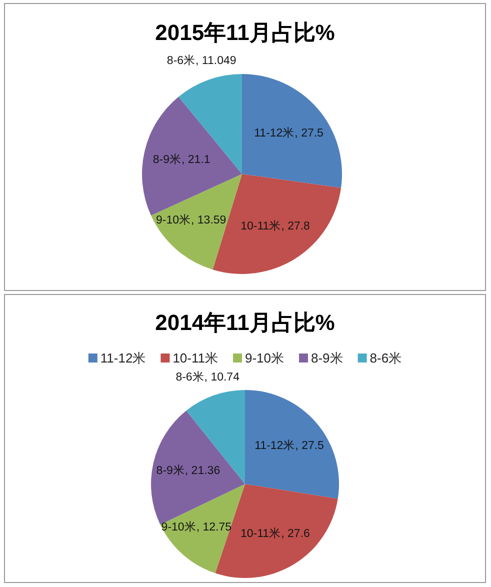  What do you see at coordinates (188, 470) in the screenshot?
I see `data-label: 8-9米, 21.36` at bounding box center [188, 470].